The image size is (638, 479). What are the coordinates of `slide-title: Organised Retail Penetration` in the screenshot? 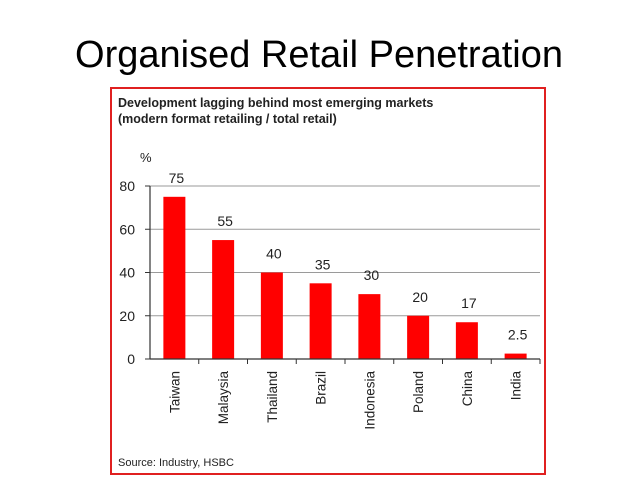 It's located at (319, 55).